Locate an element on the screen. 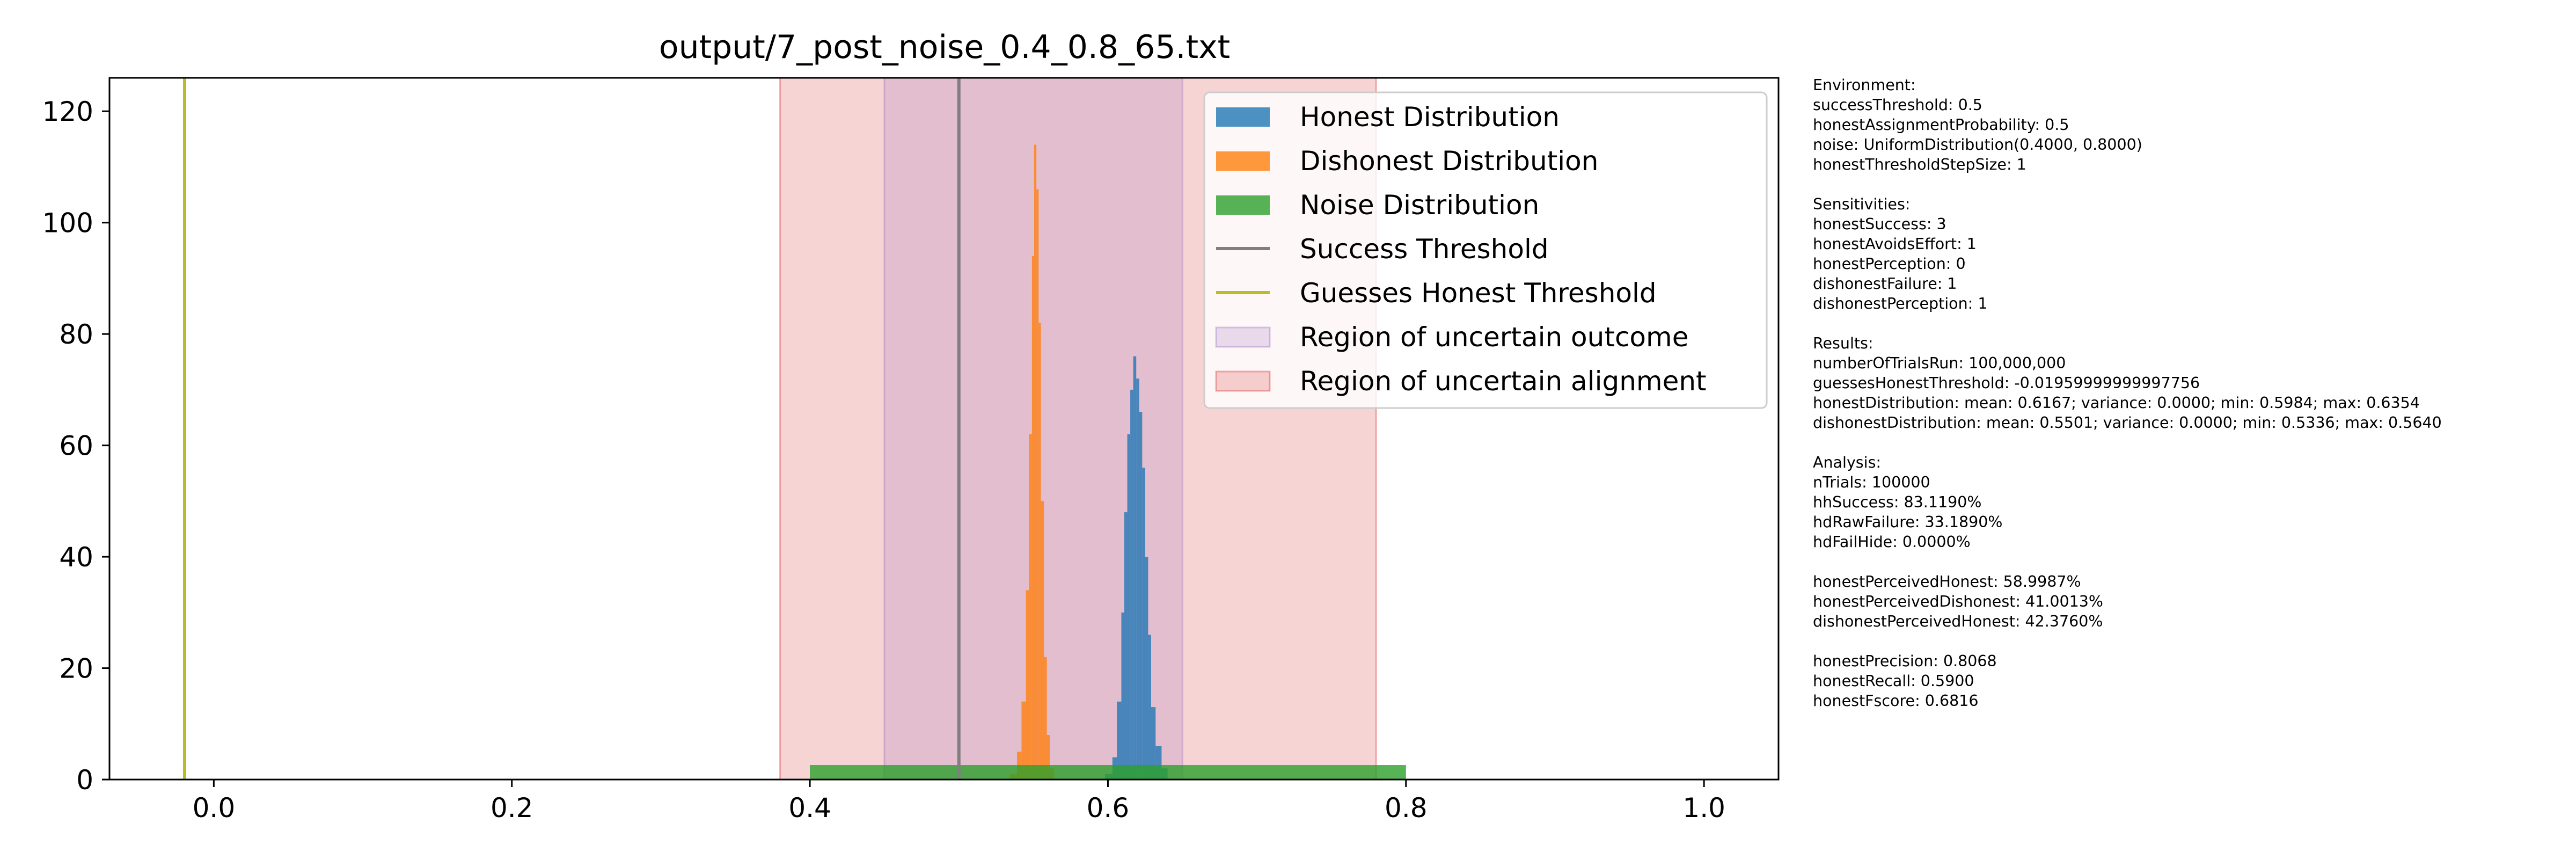  legend-label-guesses-honest-threshold: Guesses Honest Threshold is located at coordinates (1478, 293).